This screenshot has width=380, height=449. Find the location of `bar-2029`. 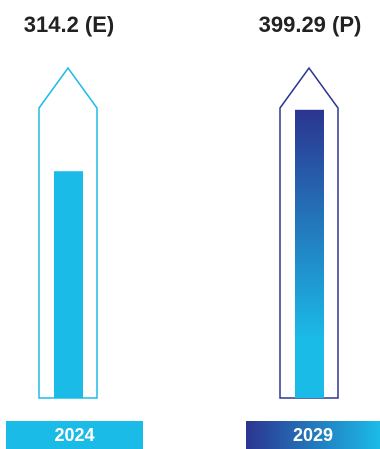

bar-2029 is located at coordinates (309, 254).